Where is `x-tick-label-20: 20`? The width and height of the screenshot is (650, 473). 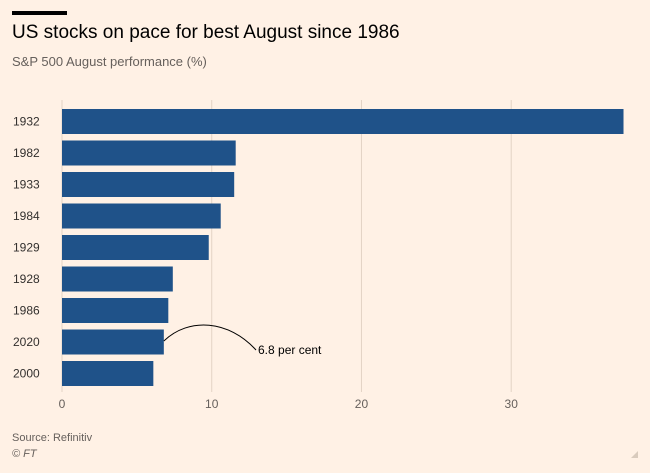
x-tick-label-20: 20 is located at coordinates (362, 404).